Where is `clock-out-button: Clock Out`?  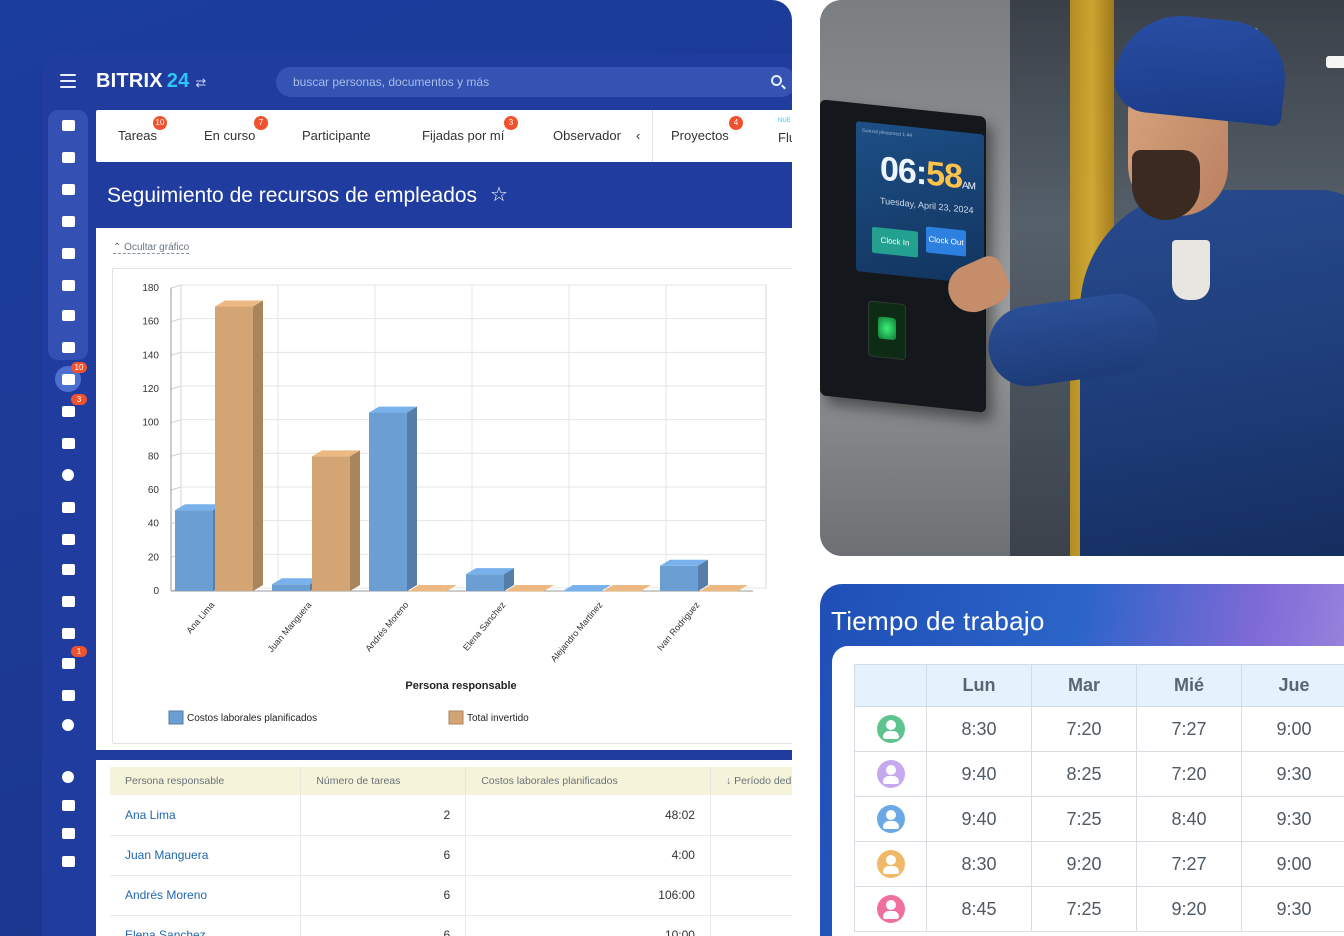 clock-out-button: Clock Out is located at coordinates (946, 241).